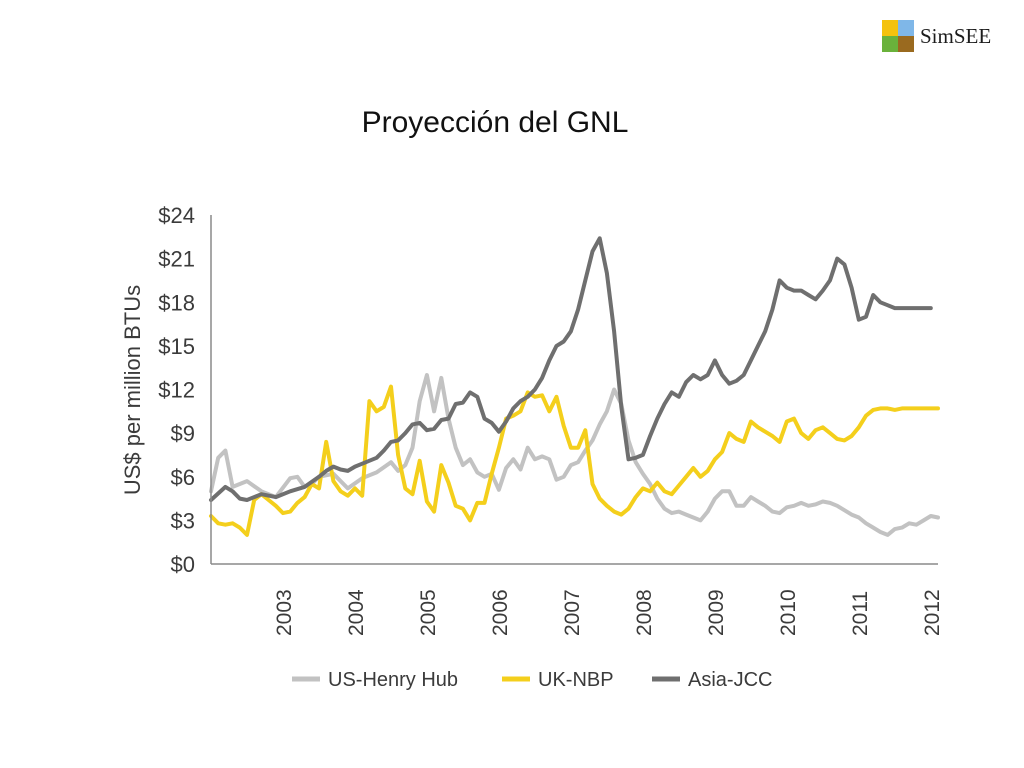  What do you see at coordinates (890, 44) in the screenshot?
I see `logo-square-green` at bounding box center [890, 44].